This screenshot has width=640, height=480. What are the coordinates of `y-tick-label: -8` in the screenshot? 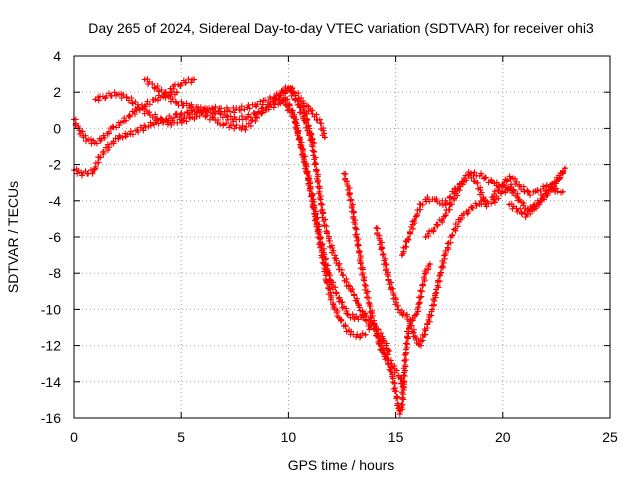 It's located at (55, 273).